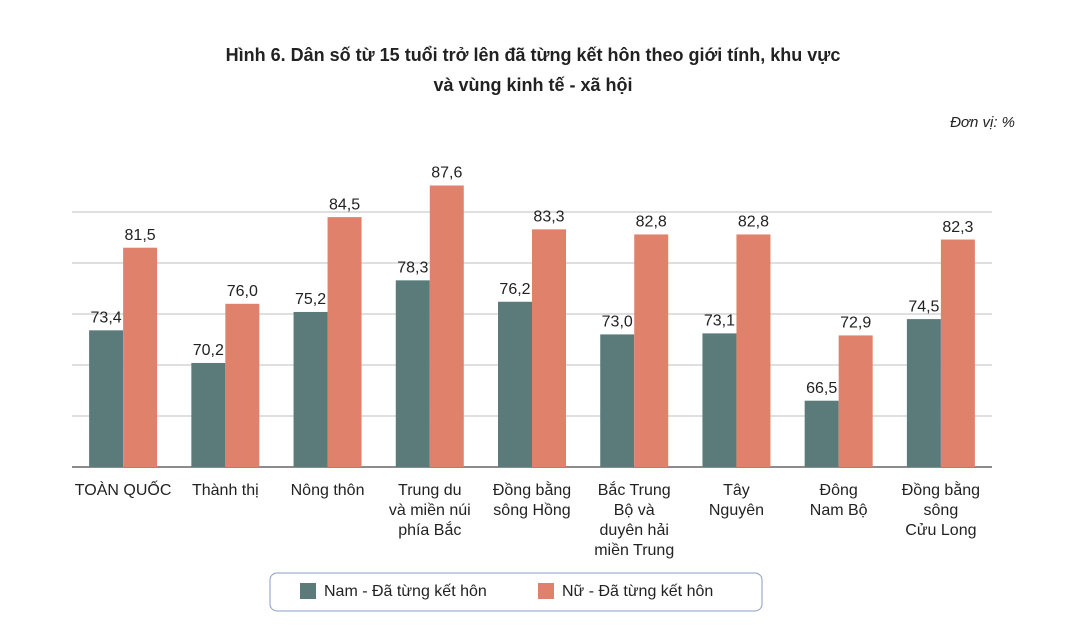 This screenshot has width=1067, height=635. I want to click on value-label: 83,3, so click(548, 217).